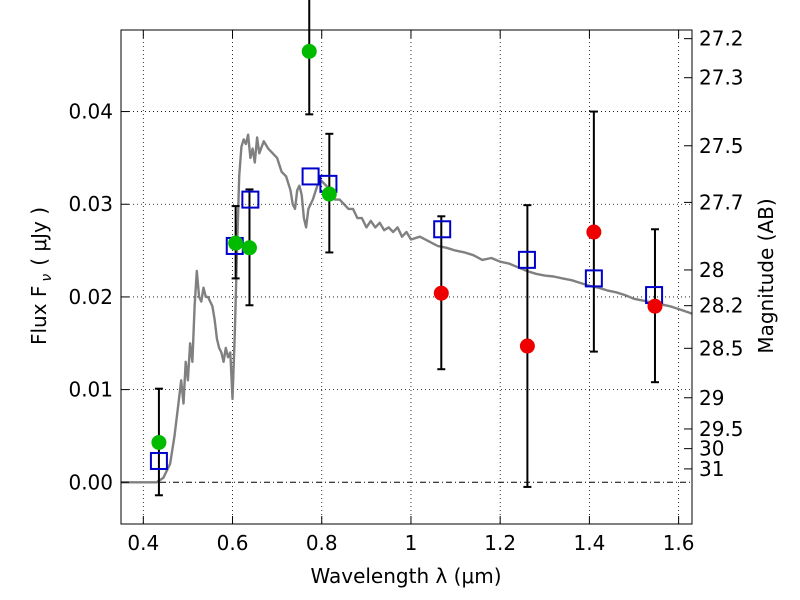  What do you see at coordinates (766, 275) in the screenshot?
I see `magnitude-axis-label: Magnitude (AB)` at bounding box center [766, 275].